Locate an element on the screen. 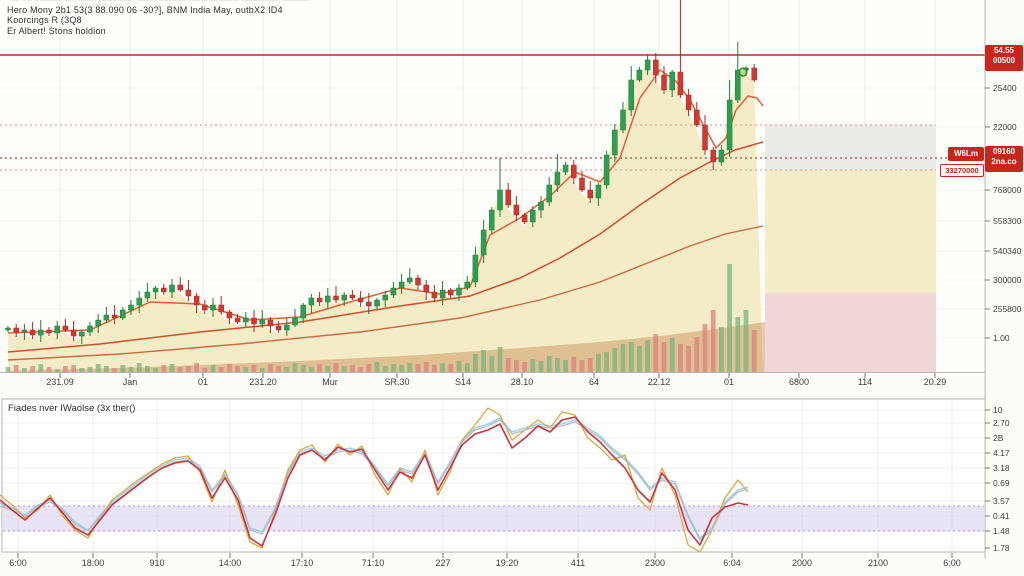 This screenshot has height=576, width=1024. time-axis-label: 22.12 is located at coordinates (659, 382).